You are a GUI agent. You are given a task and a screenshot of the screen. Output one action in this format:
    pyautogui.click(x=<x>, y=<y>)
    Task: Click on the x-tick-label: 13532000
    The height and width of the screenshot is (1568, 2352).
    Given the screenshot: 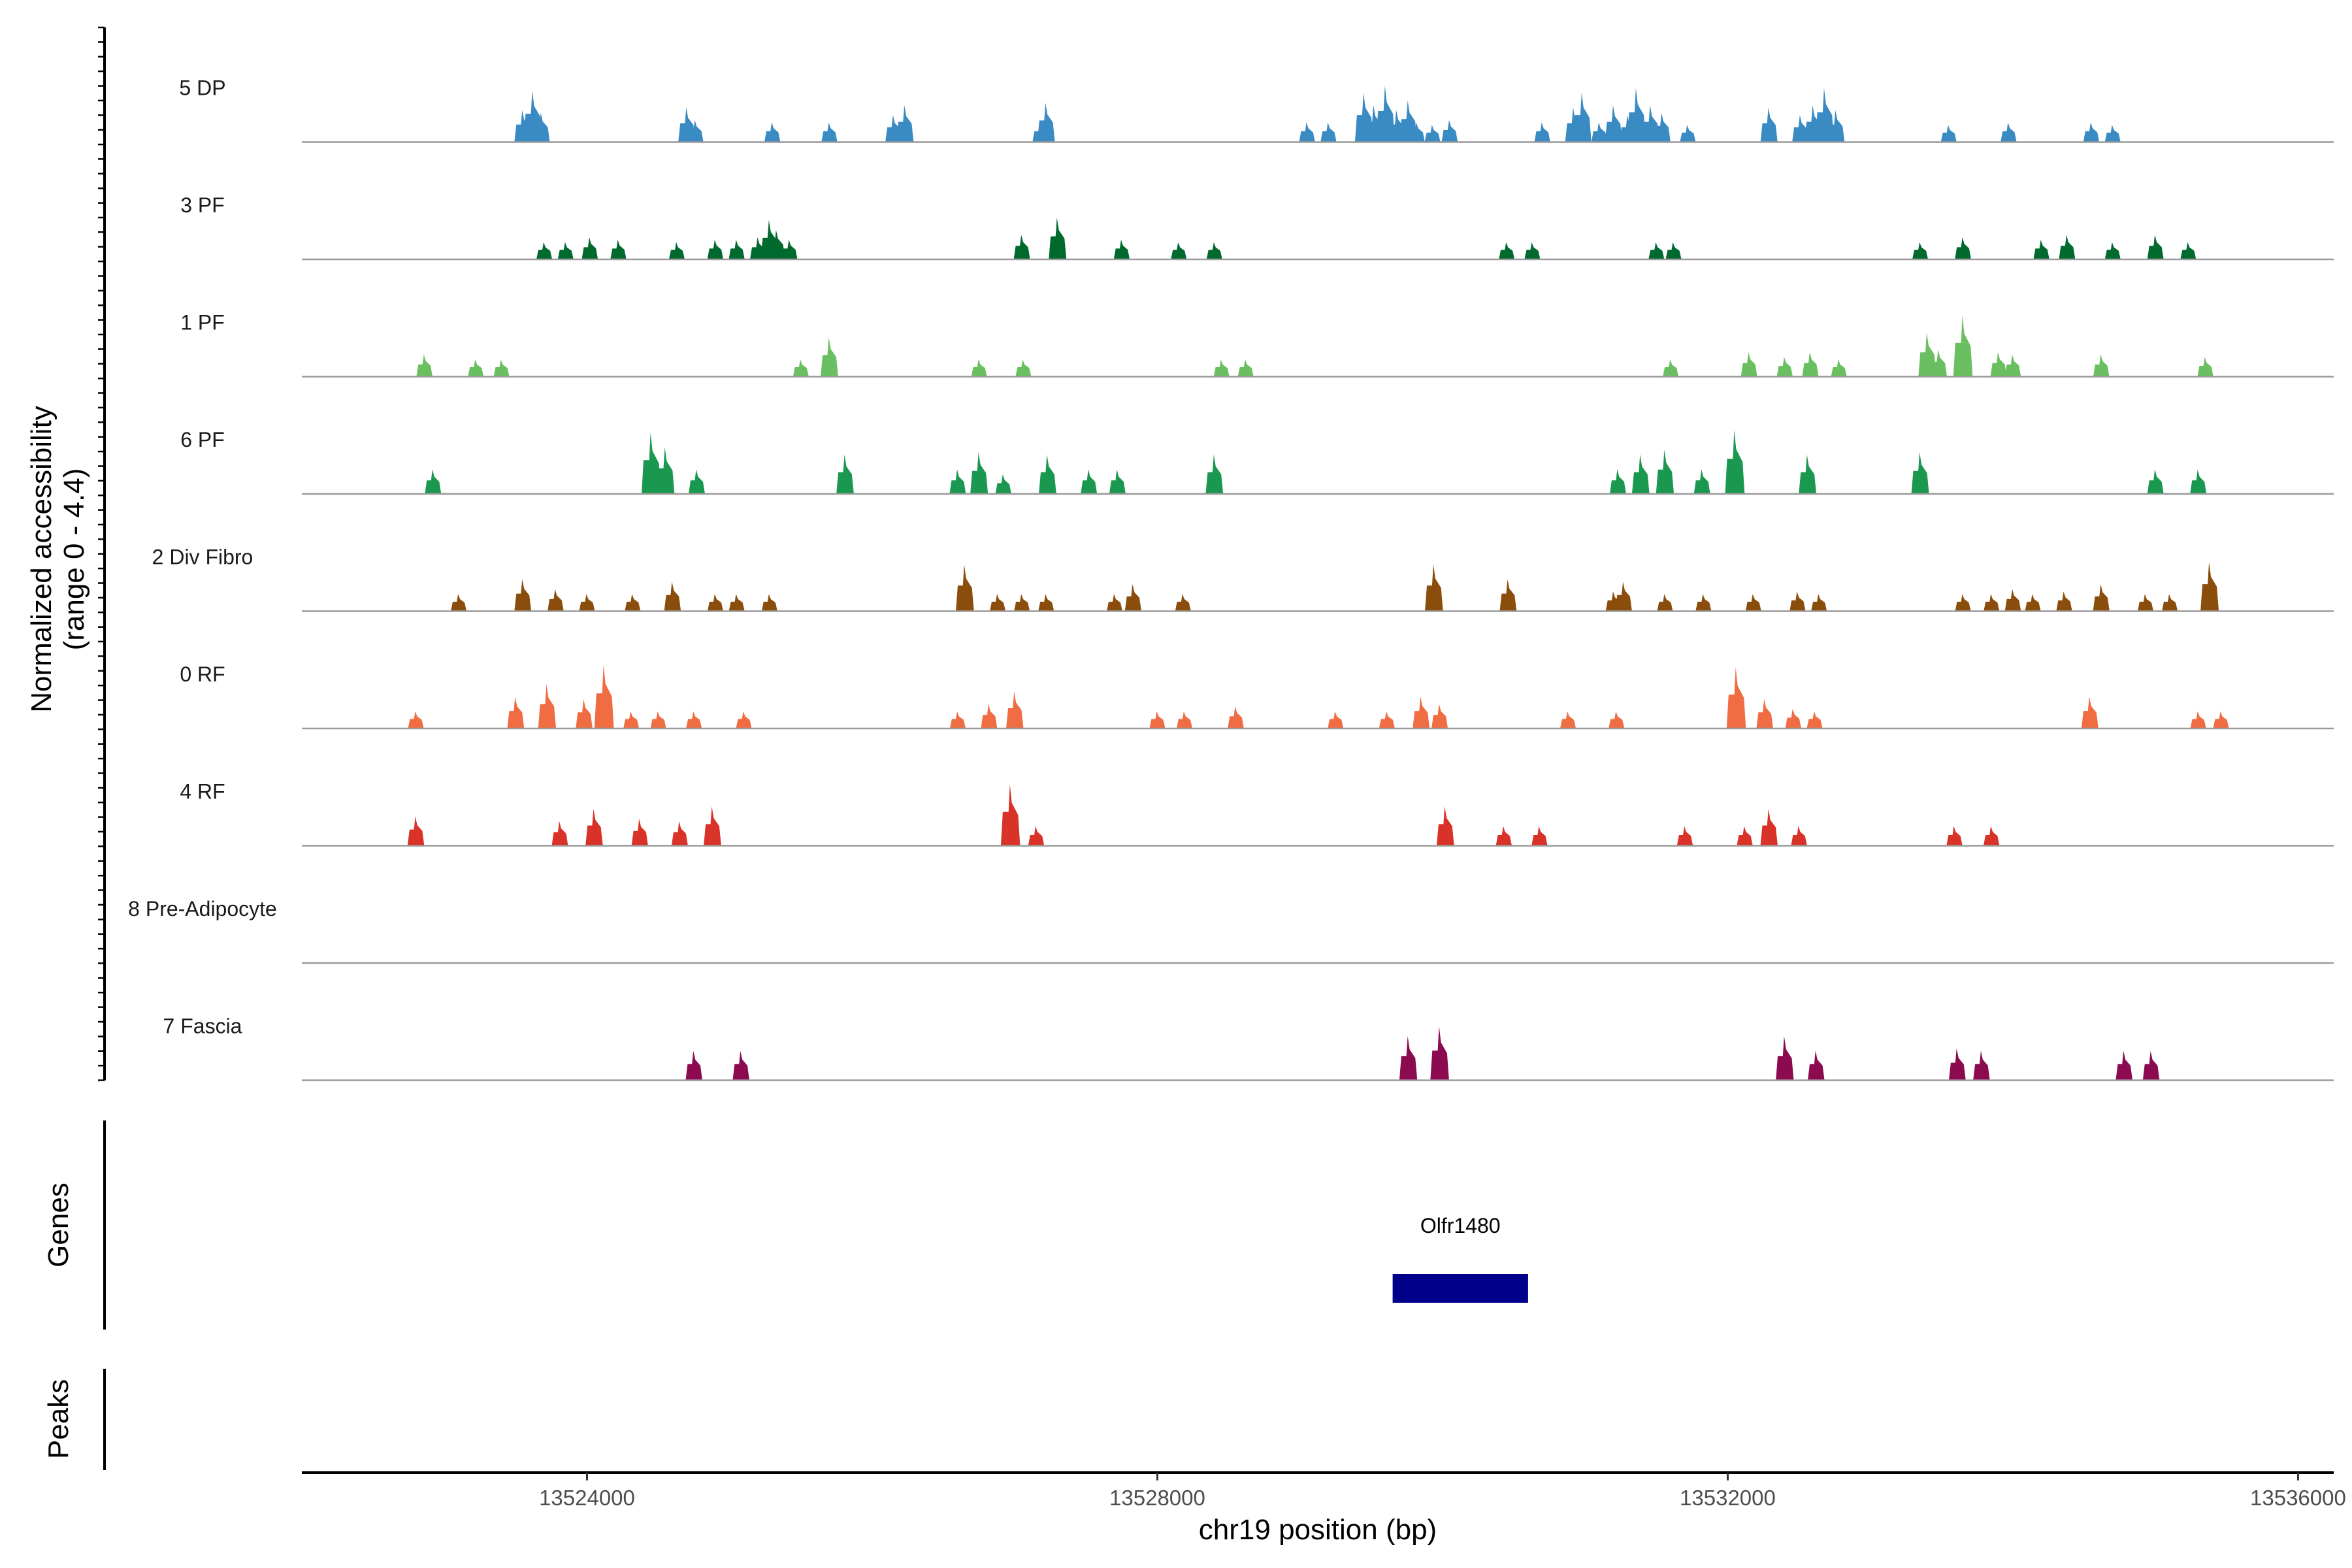 What is the action you would take?
    pyautogui.click(x=1728, y=1498)
    